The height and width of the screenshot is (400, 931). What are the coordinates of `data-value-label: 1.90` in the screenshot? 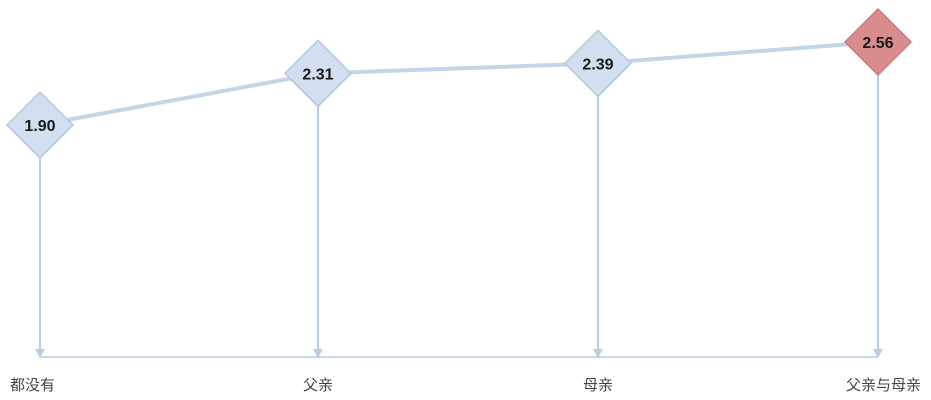 It's located at (39, 126).